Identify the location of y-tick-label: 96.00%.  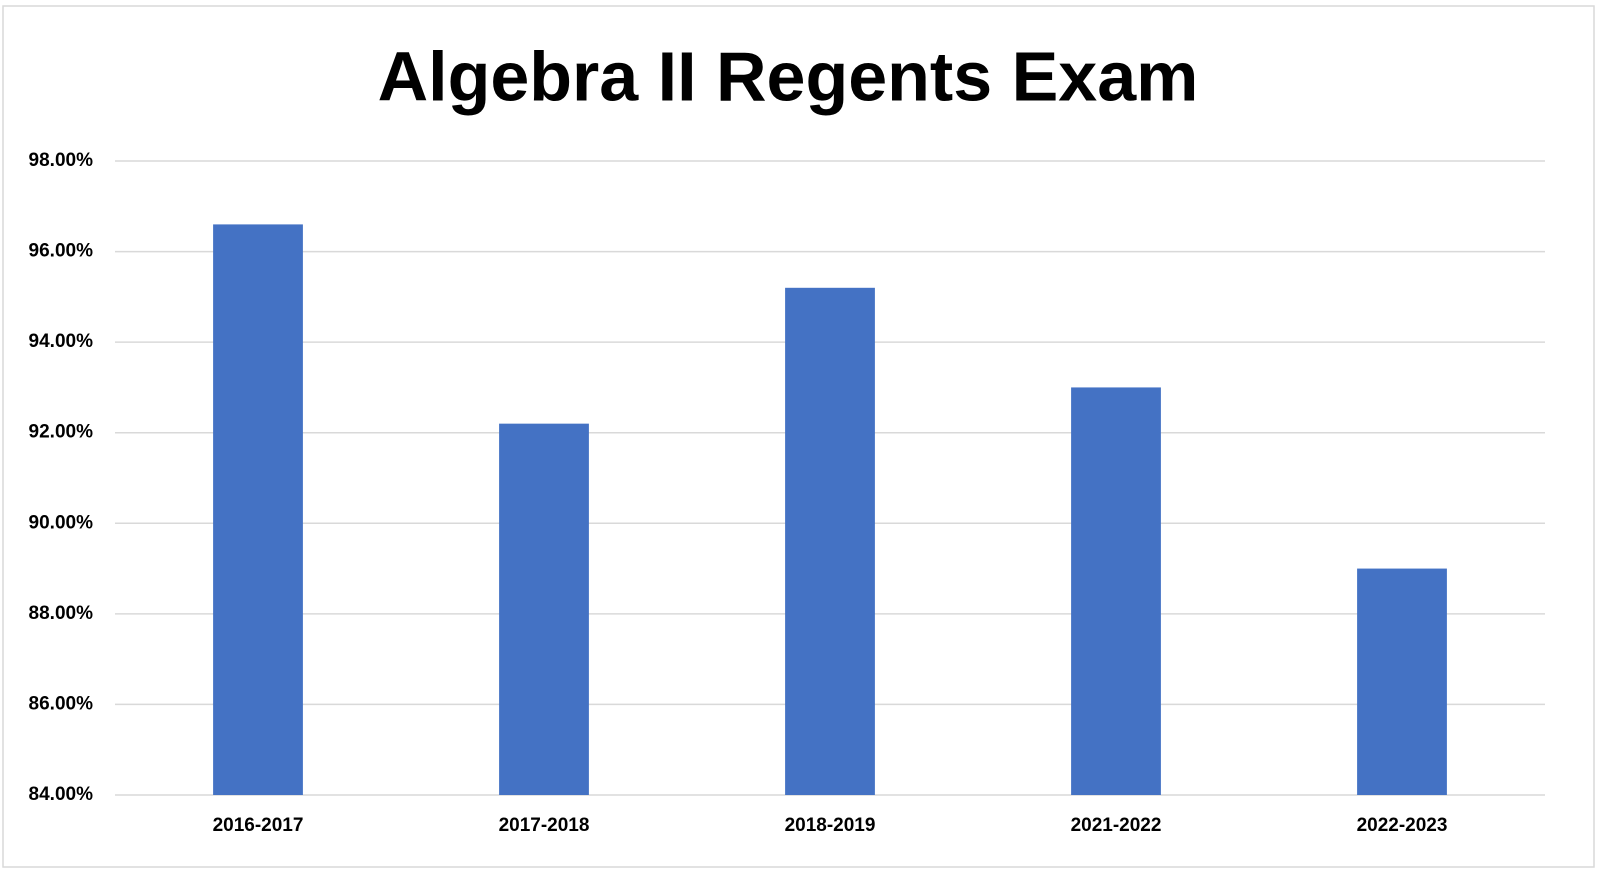
(61, 251).